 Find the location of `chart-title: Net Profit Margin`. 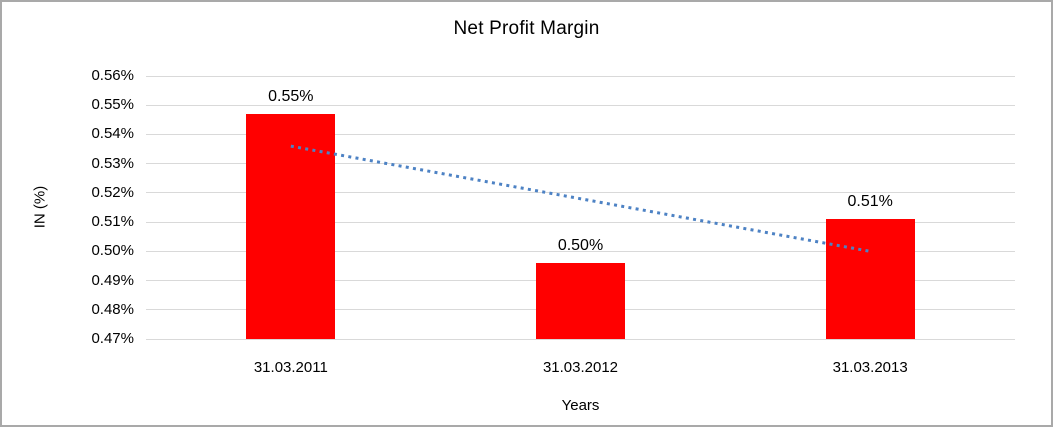

chart-title: Net Profit Margin is located at coordinates (526, 28).